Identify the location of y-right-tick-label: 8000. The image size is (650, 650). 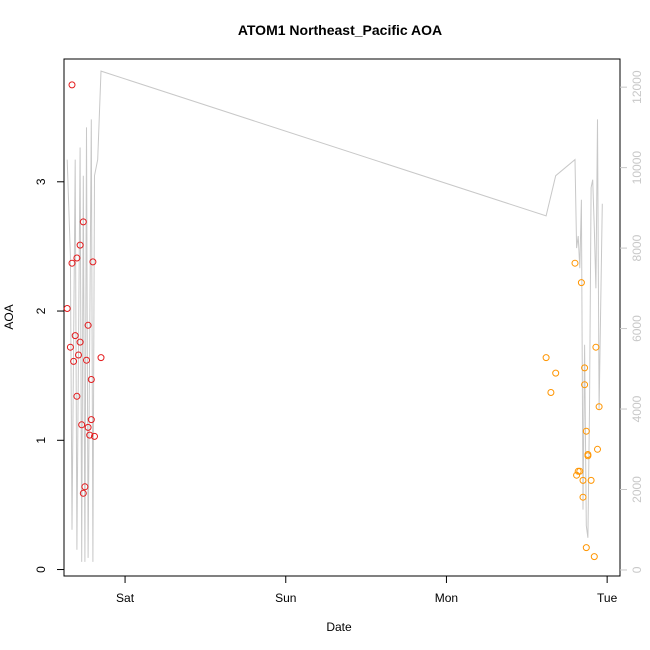
(637, 247).